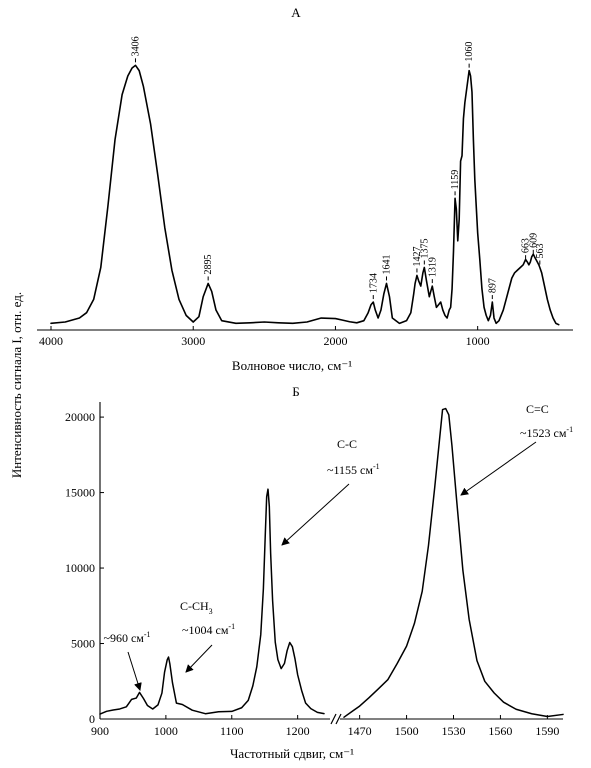 The image size is (591, 768). I want to click on panel-b-annotation-label: C-CH3, so click(196, 607).